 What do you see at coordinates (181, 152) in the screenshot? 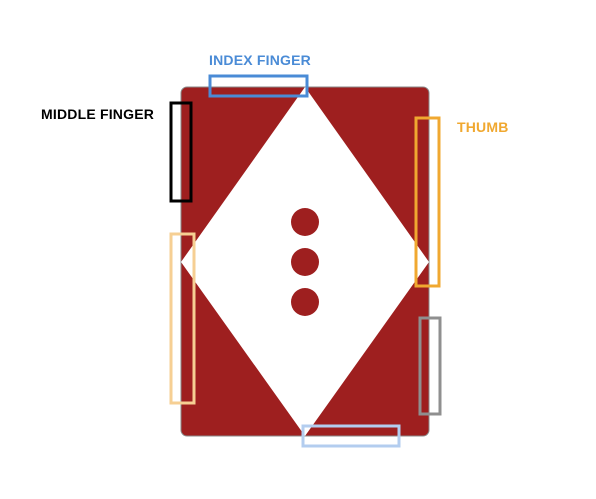
I see `middle-finger-grip-marker` at bounding box center [181, 152].